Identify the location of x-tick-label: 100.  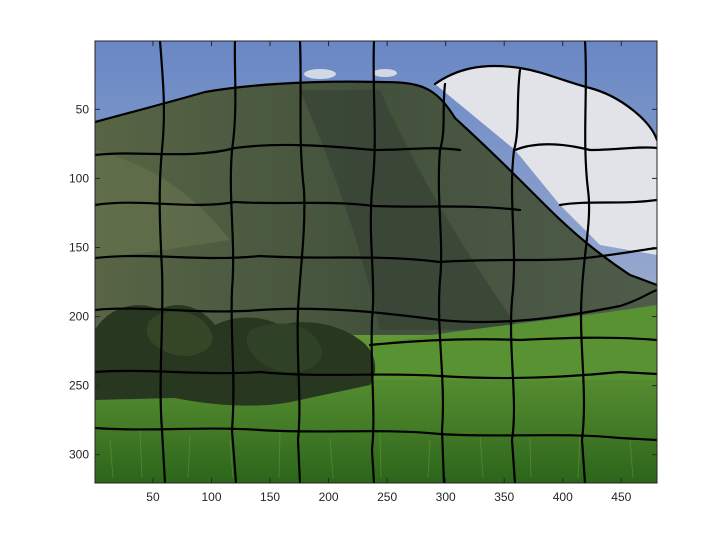
(211, 497).